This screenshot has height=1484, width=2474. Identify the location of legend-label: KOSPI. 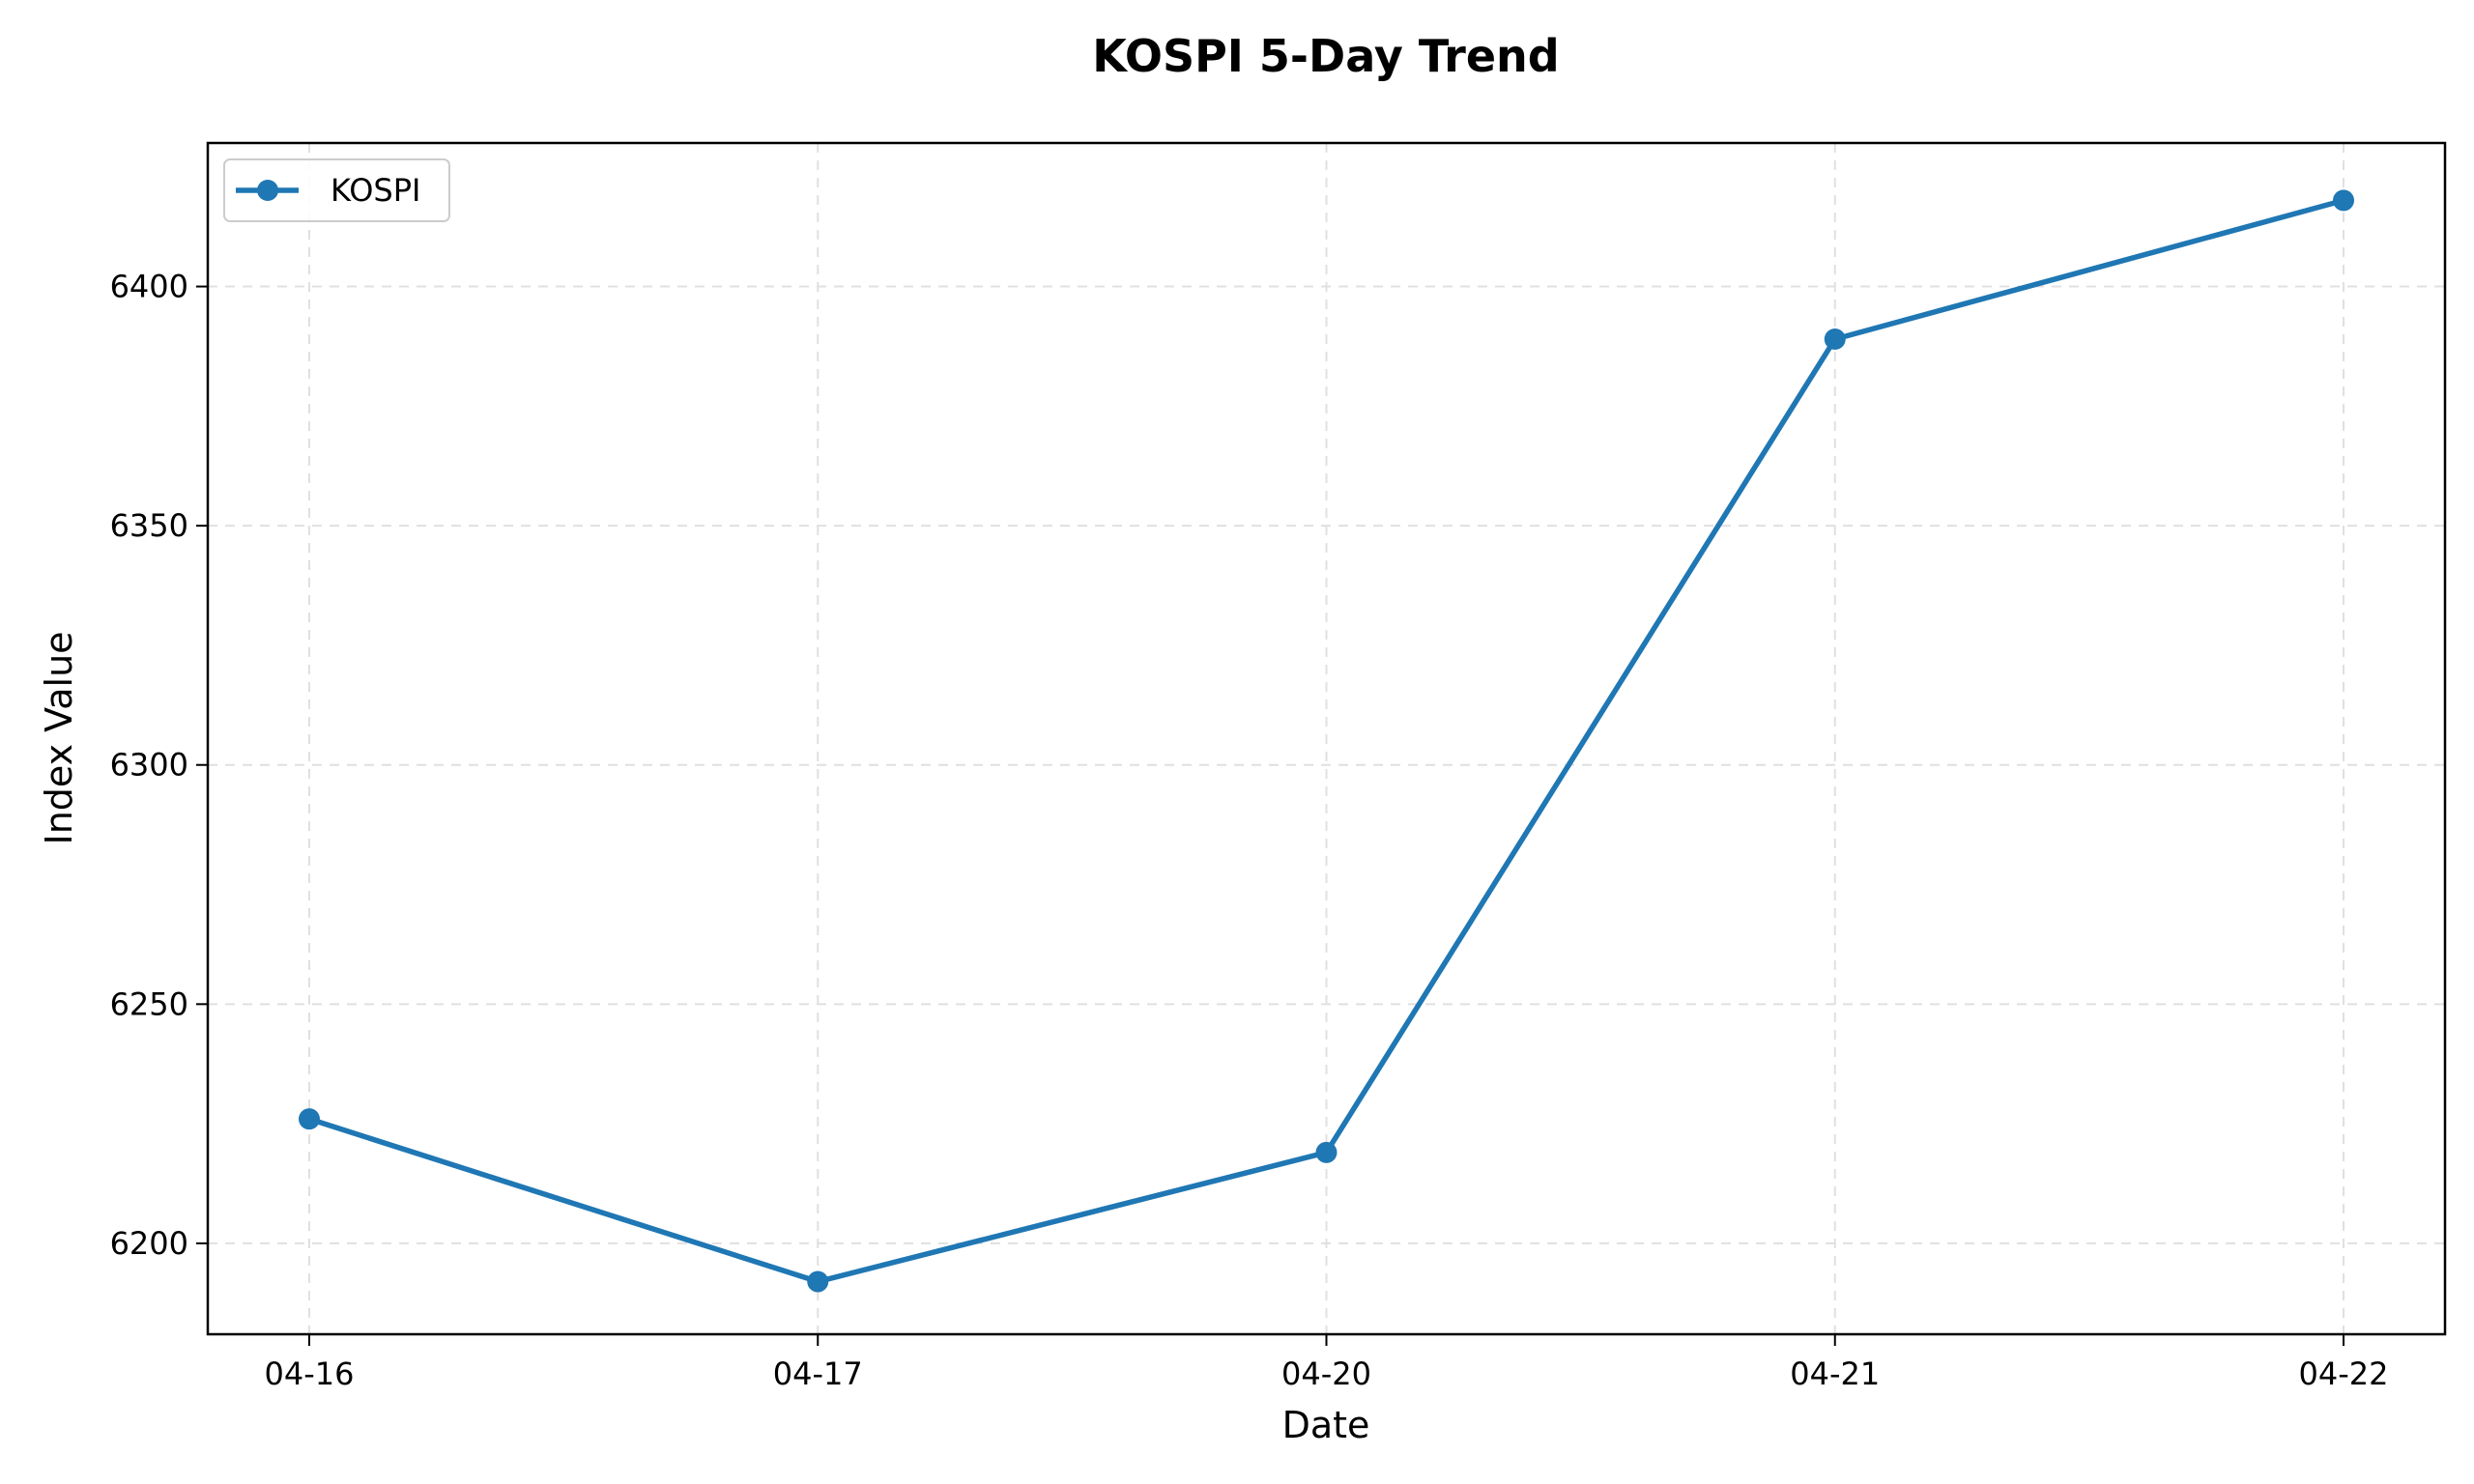
(375, 191).